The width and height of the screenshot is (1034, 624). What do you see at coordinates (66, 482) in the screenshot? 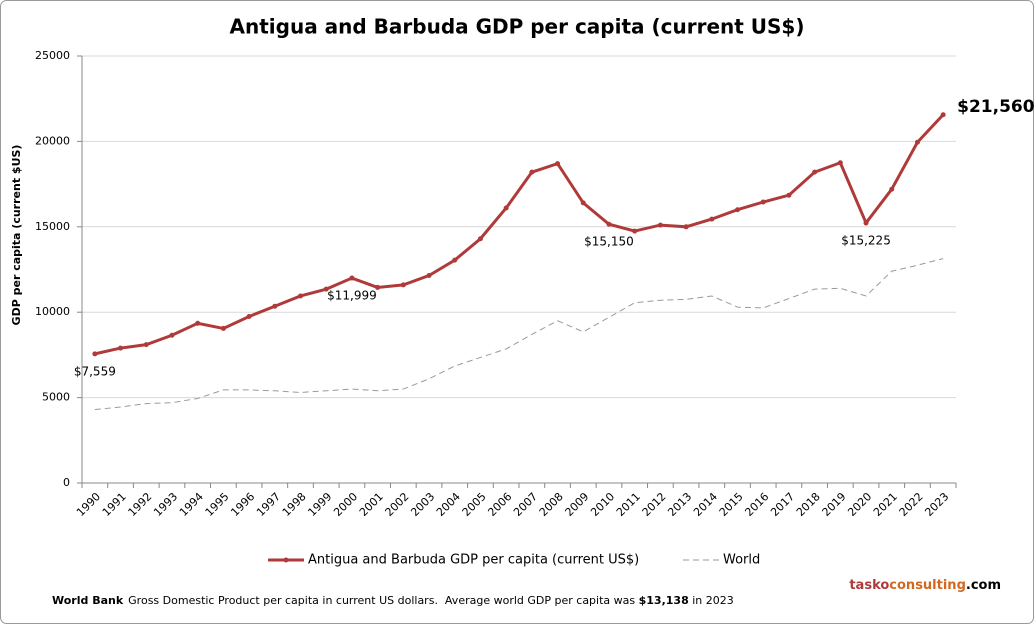
I see `y-tick-label: 0` at bounding box center [66, 482].